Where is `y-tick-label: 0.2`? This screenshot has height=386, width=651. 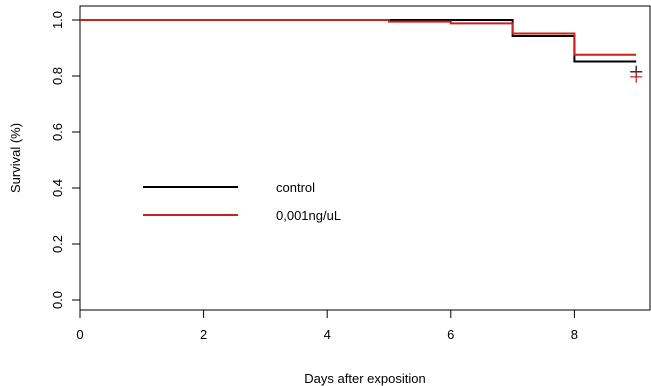
y-tick-label: 0.2 is located at coordinates (57, 244).